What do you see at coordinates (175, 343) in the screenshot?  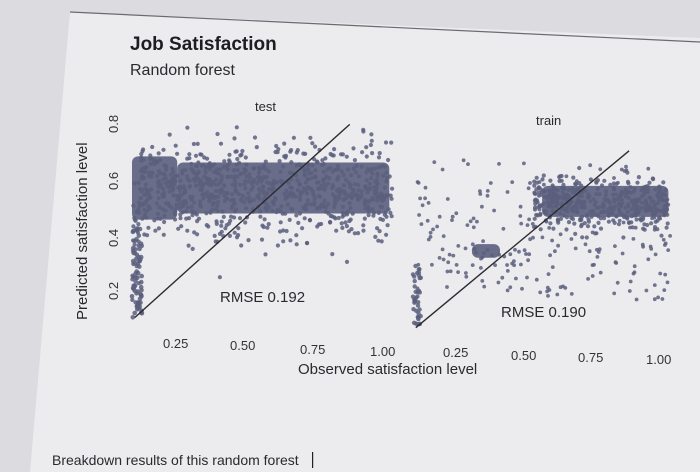 I see `x-tick-label: 0.25` at bounding box center [175, 343].